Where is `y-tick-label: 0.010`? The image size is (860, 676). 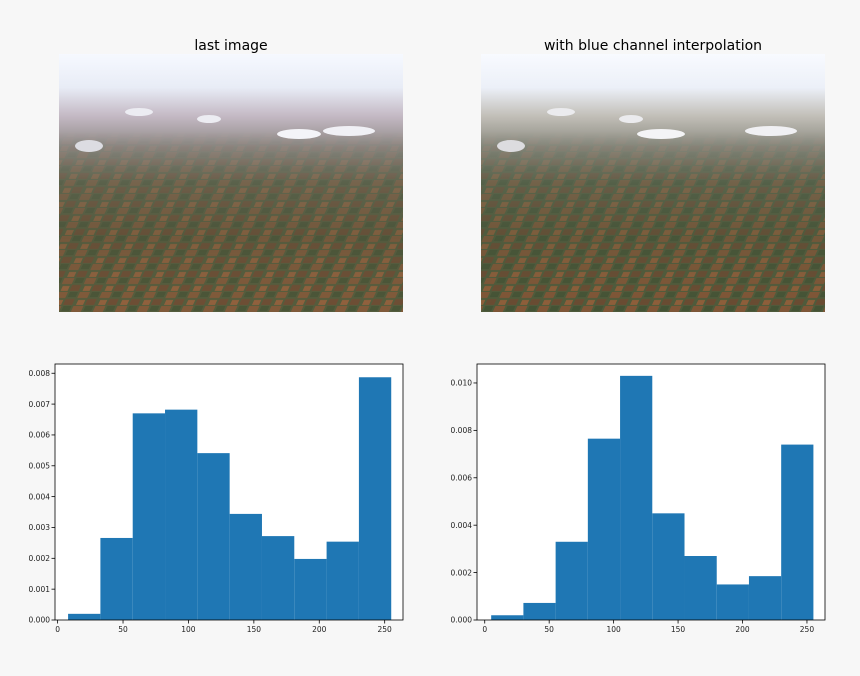 y-tick-label: 0.010 is located at coordinates (462, 383).